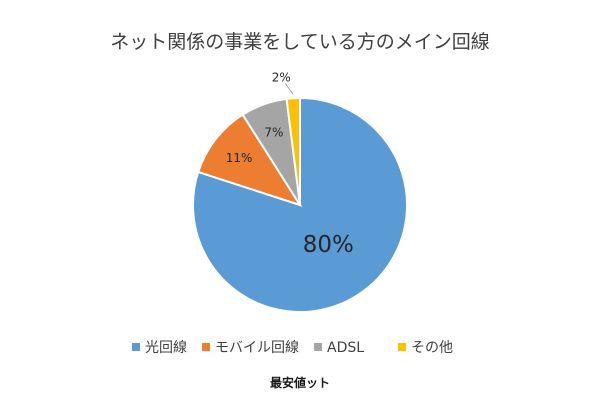 The width and height of the screenshot is (600, 400). Describe the element at coordinates (345, 348) in the screenshot. I see `legend-label-slice-3: ADSL` at that location.